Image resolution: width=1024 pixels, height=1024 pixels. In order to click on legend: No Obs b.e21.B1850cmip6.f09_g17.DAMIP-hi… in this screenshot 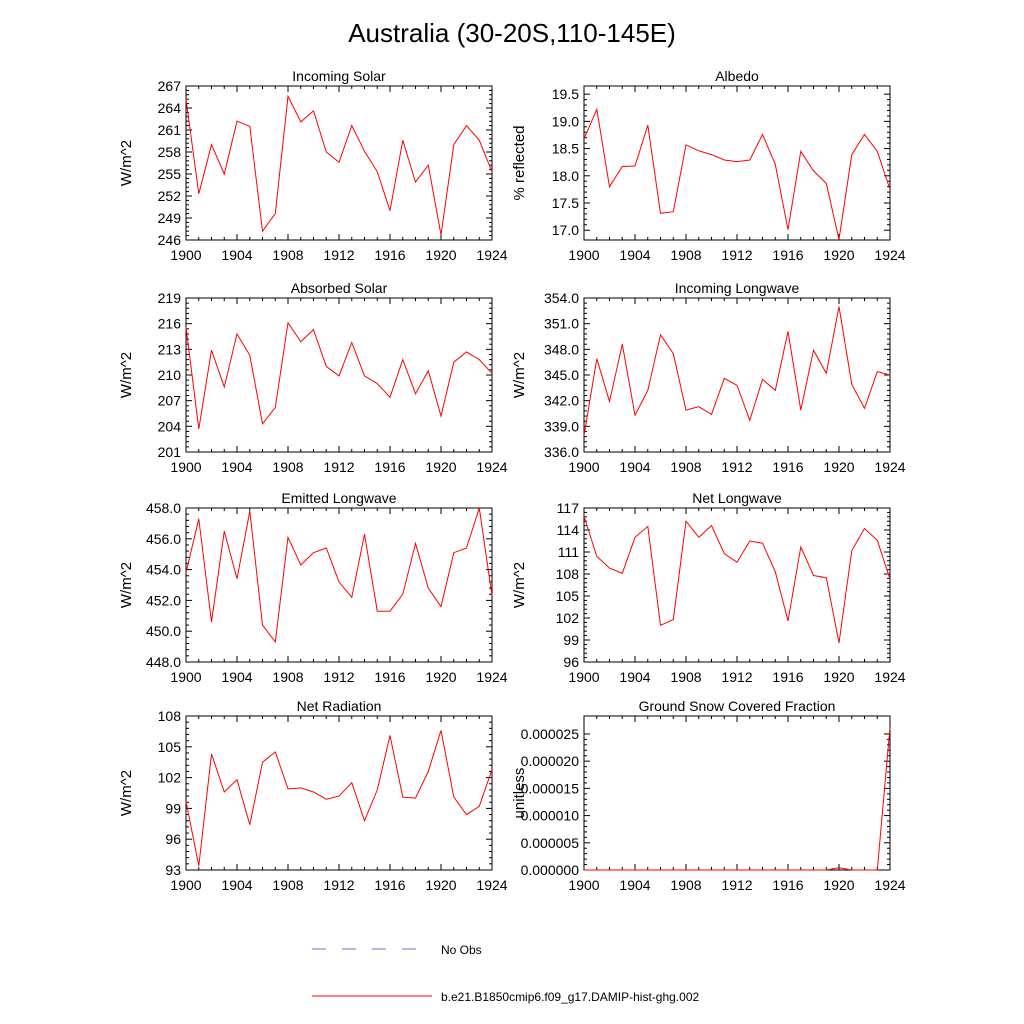, I will do `click(505, 973)`.